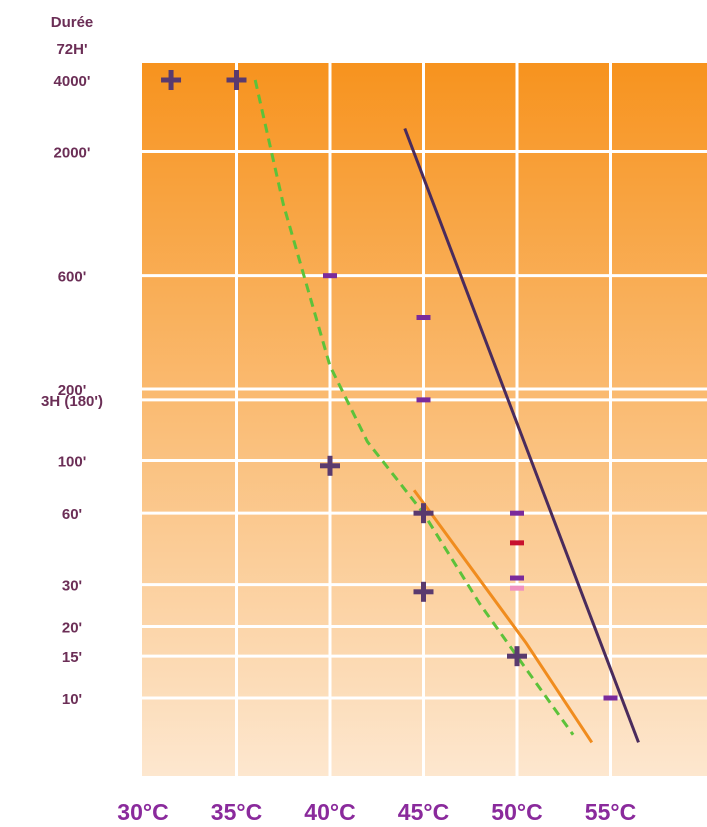  Describe the element at coordinates (72, 277) in the screenshot. I see `y-tick-label: 600'` at that location.